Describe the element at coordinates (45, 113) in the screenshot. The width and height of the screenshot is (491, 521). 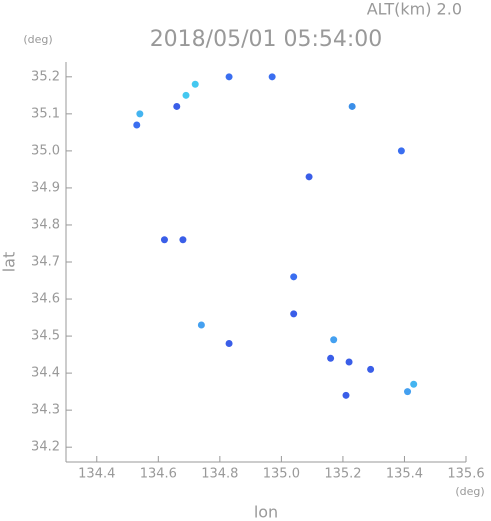
I see `y-tick-label: 35.1` at that location.